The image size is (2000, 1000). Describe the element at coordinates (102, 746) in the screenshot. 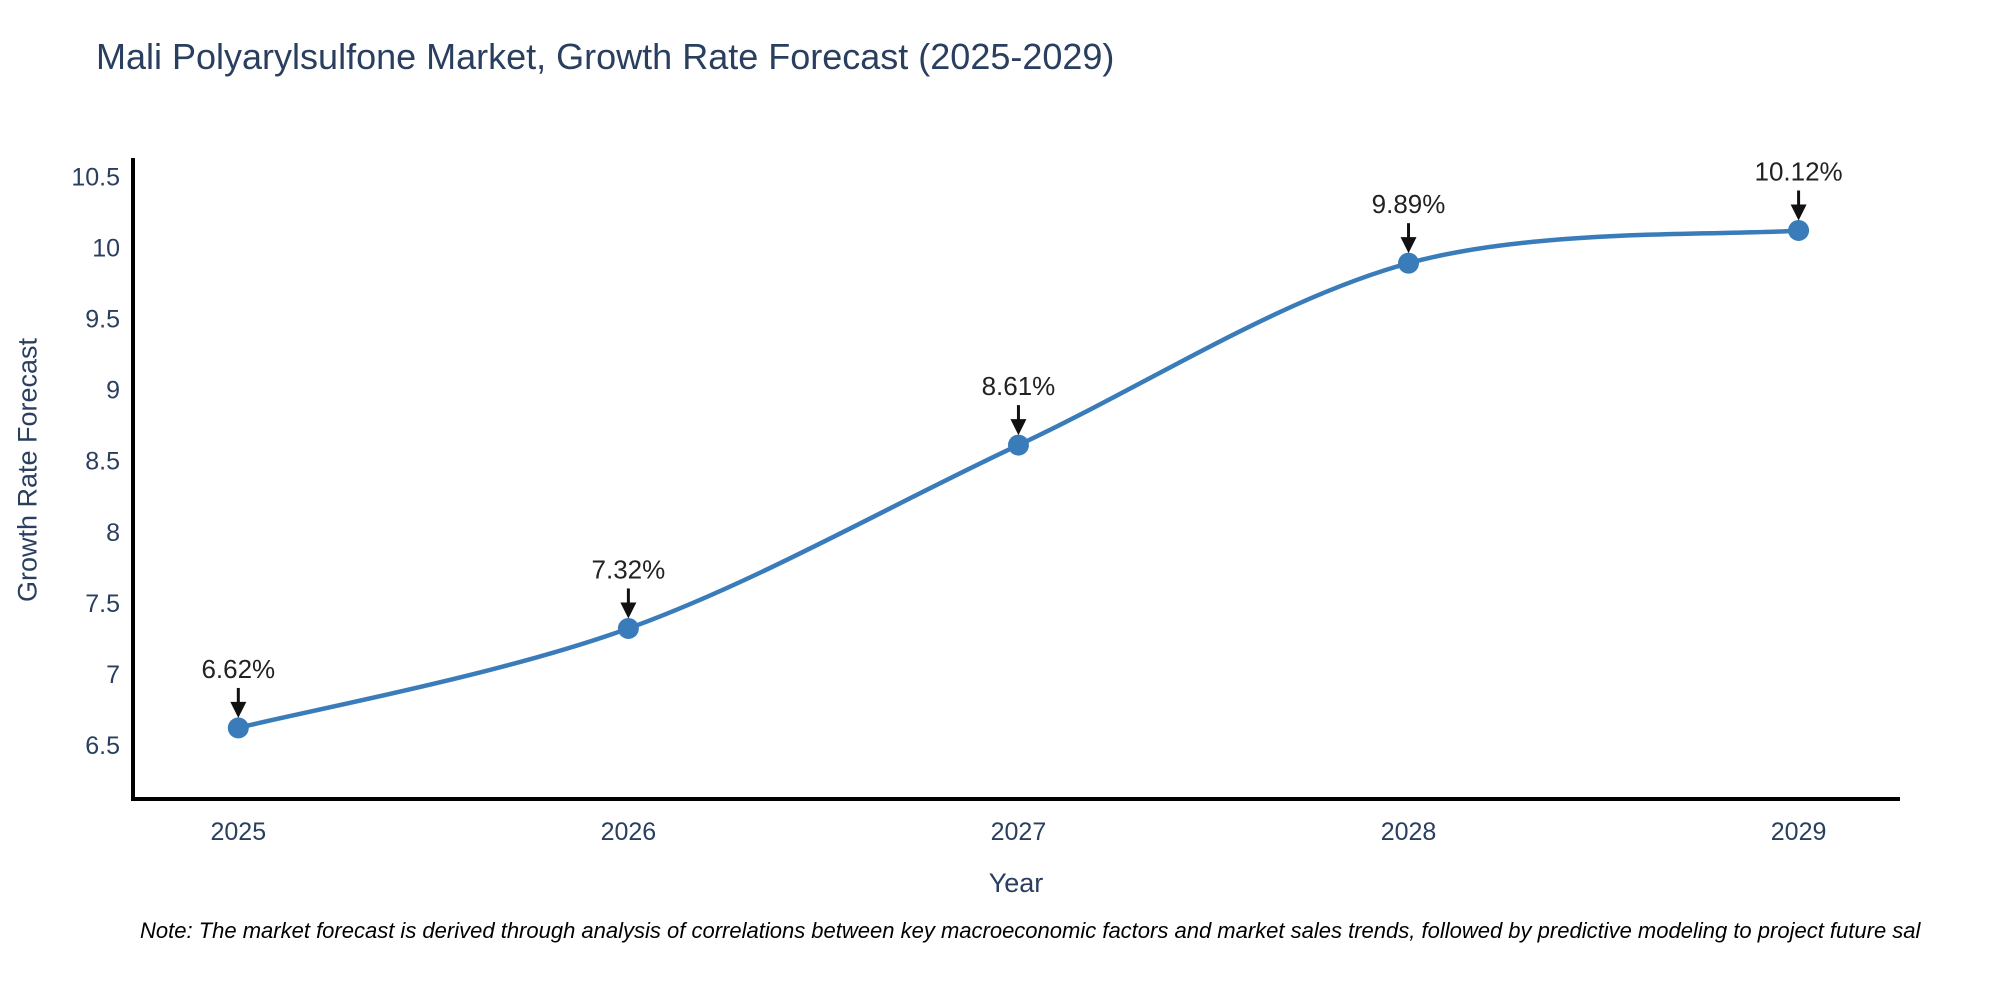

I see `y-tick-label: 6.5` at that location.